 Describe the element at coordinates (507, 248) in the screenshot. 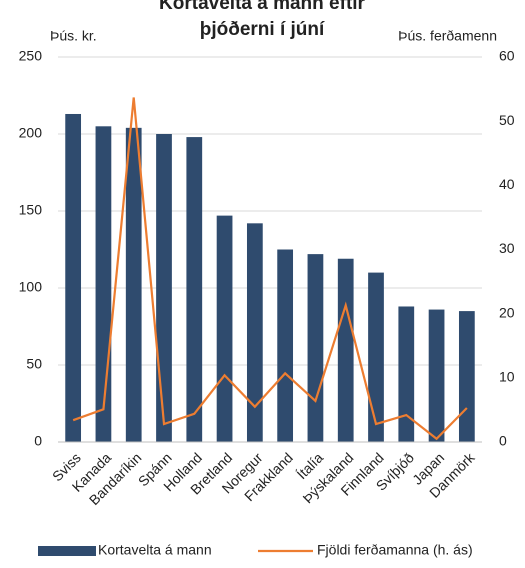

I see `y2-tick-label: 30` at that location.